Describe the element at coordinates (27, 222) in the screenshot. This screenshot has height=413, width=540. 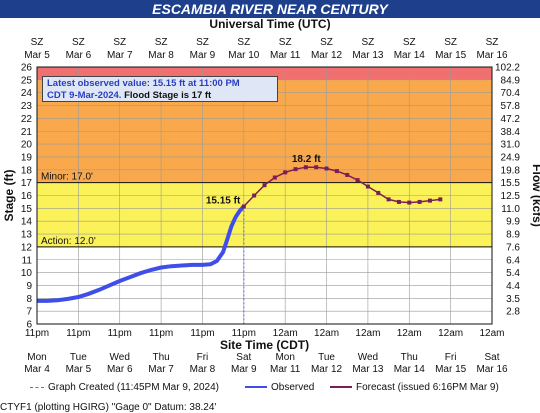
I see `ytick-14: 14` at that location.